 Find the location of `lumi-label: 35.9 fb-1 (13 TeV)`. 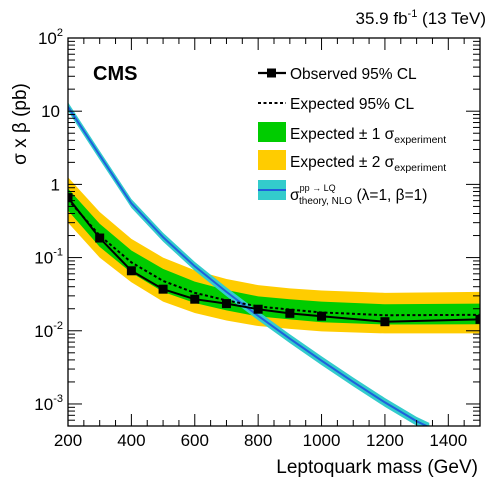

lumi-label: 35.9 fb-1 (13 TeV) is located at coordinates (421, 18).